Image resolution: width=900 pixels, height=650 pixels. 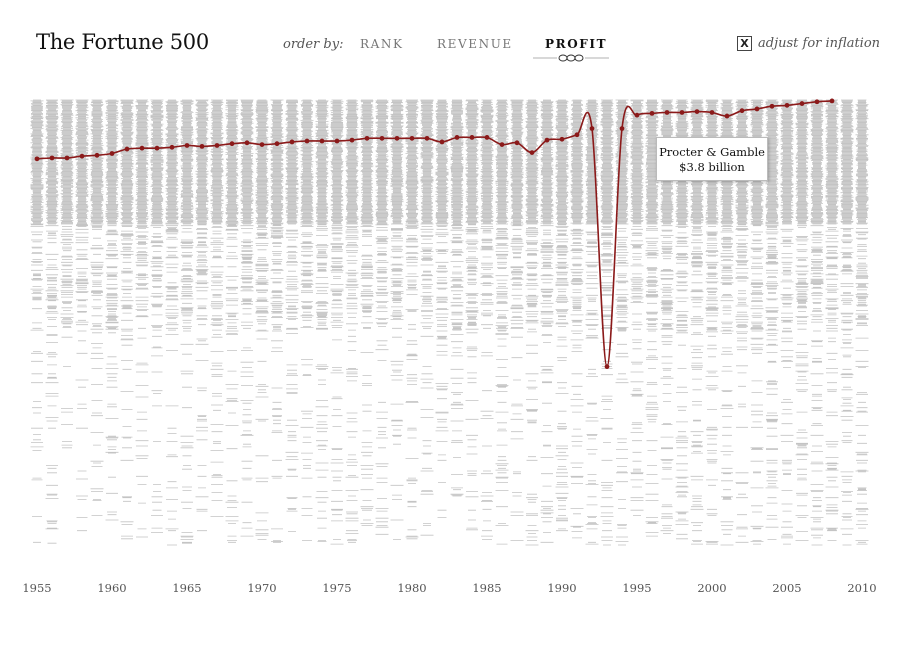 What do you see at coordinates (127, 149) in the screenshot?
I see `data-point-1961` at bounding box center [127, 149].